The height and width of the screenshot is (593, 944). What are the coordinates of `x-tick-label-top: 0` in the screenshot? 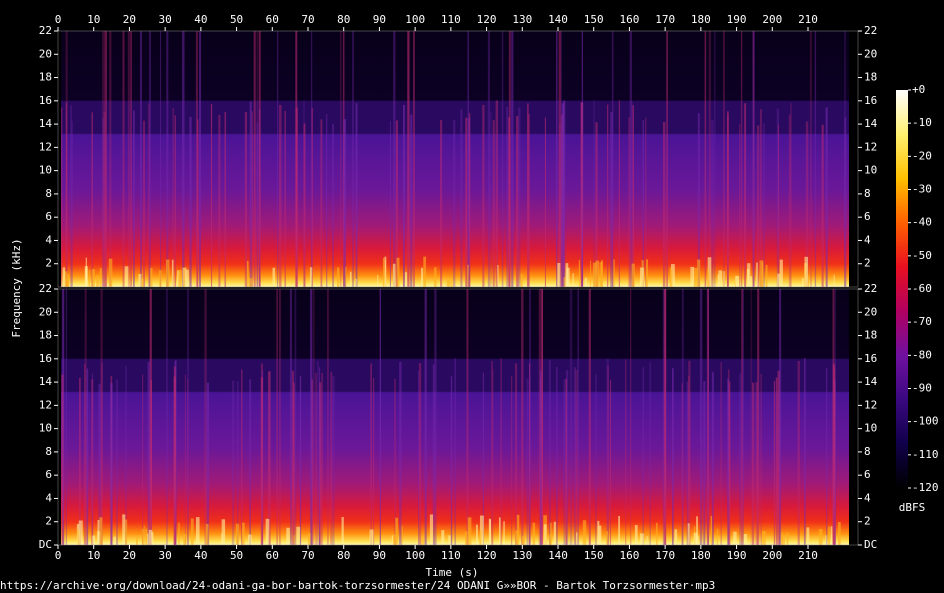 It's located at (58, 19).